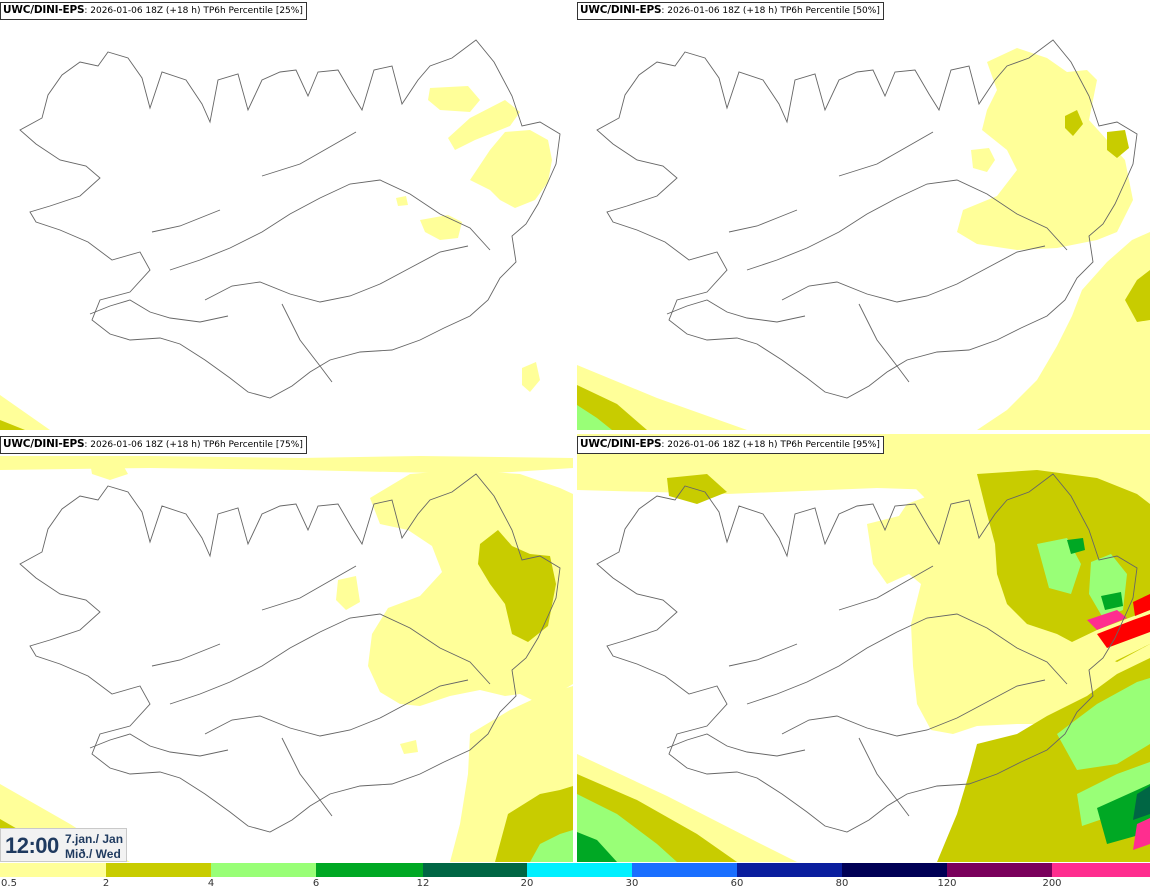 Image resolution: width=1150 pixels, height=891 pixels. Describe the element at coordinates (947, 883) in the screenshot. I see `legend-tick-label: 120` at that location.